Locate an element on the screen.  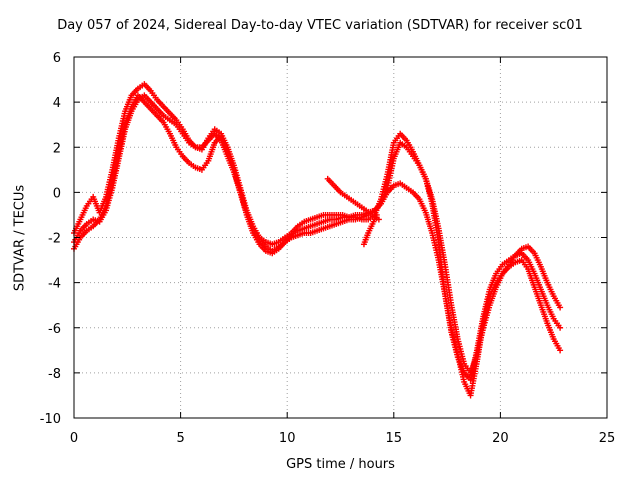
y-tick-label: -4 is located at coordinates (54, 284).